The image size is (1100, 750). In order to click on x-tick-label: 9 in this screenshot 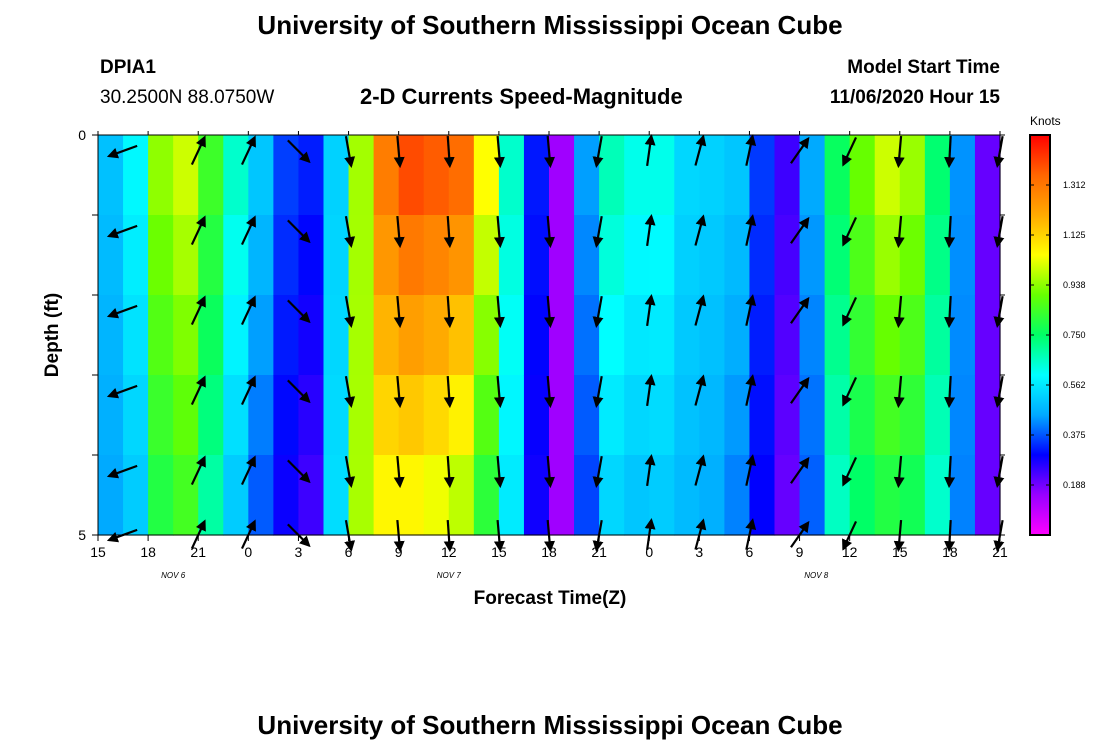, I will do `click(800, 552)`.